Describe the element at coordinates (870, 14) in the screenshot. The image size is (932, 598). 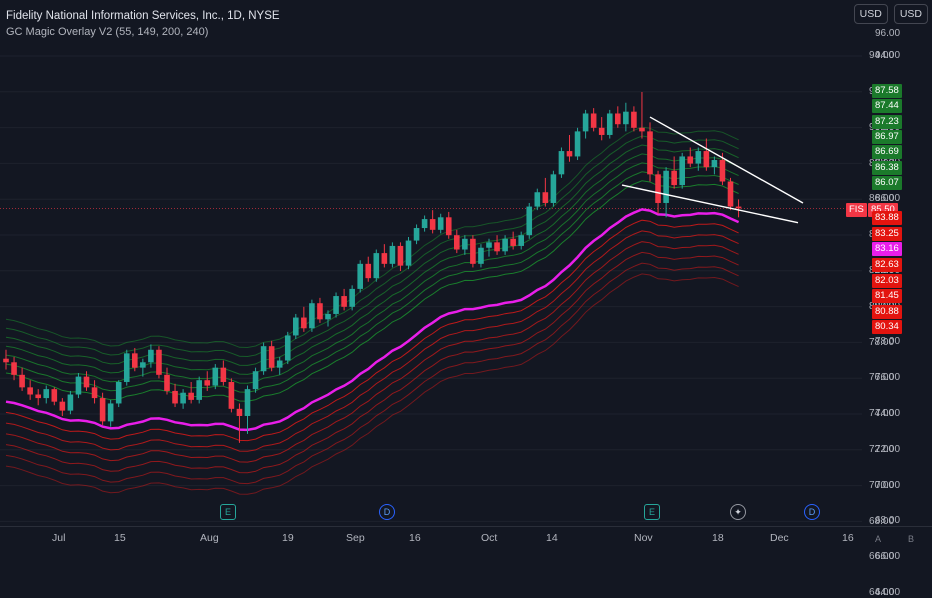
I see `currency-button-1: USD` at that location.